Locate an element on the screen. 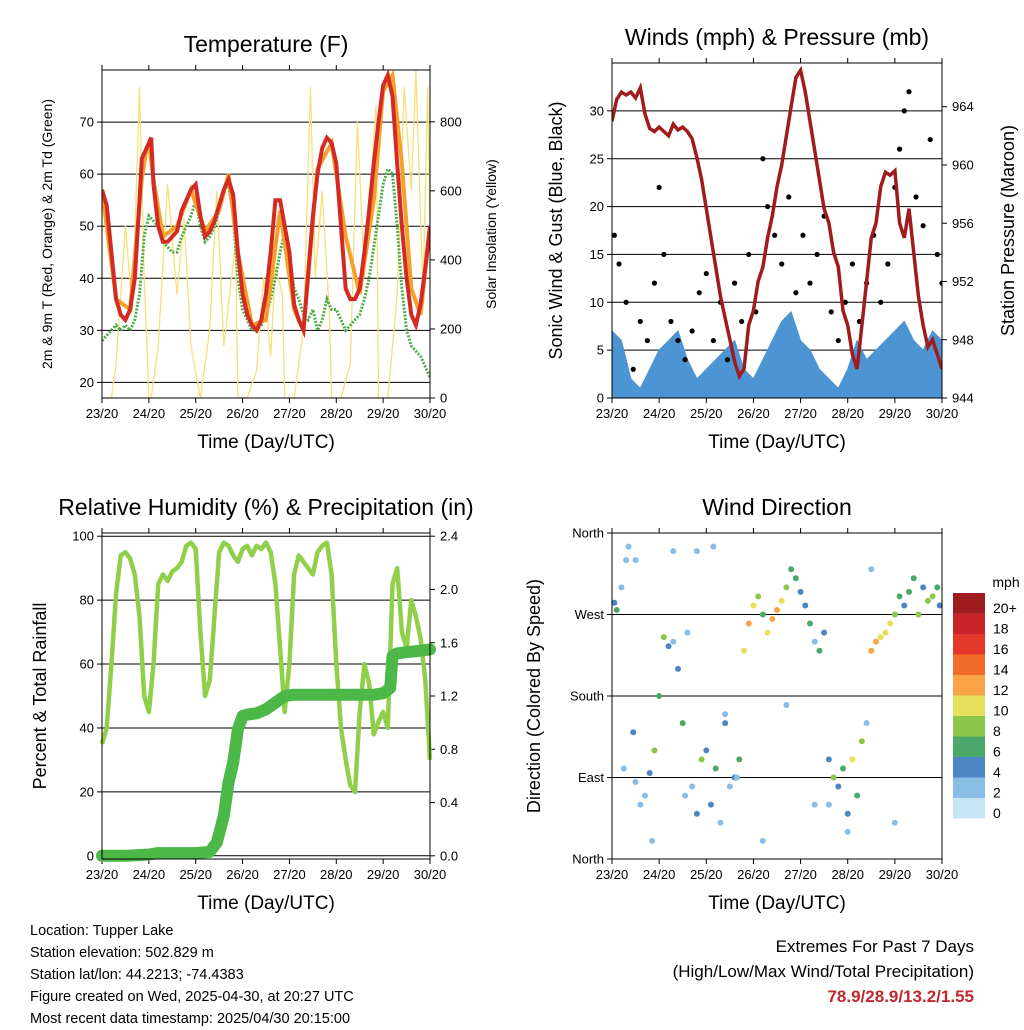 The height and width of the screenshot is (1030, 1024). y-tick-label: 30 is located at coordinates (597, 110).